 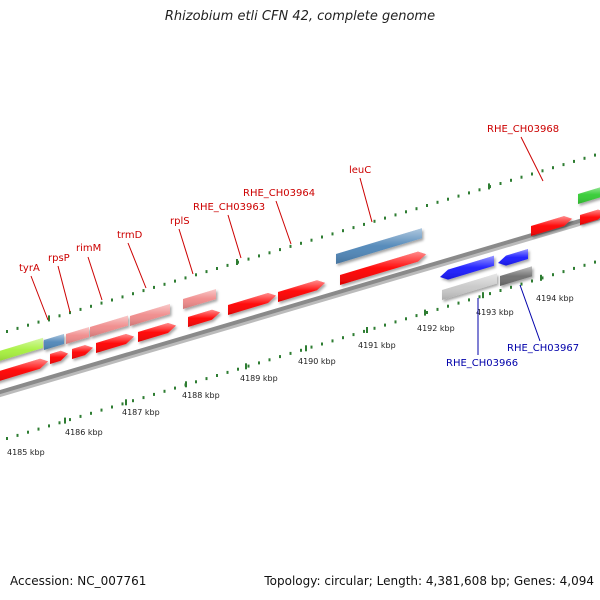 I want to click on kbp-tick-label: 4191 kbp, so click(x=377, y=345).